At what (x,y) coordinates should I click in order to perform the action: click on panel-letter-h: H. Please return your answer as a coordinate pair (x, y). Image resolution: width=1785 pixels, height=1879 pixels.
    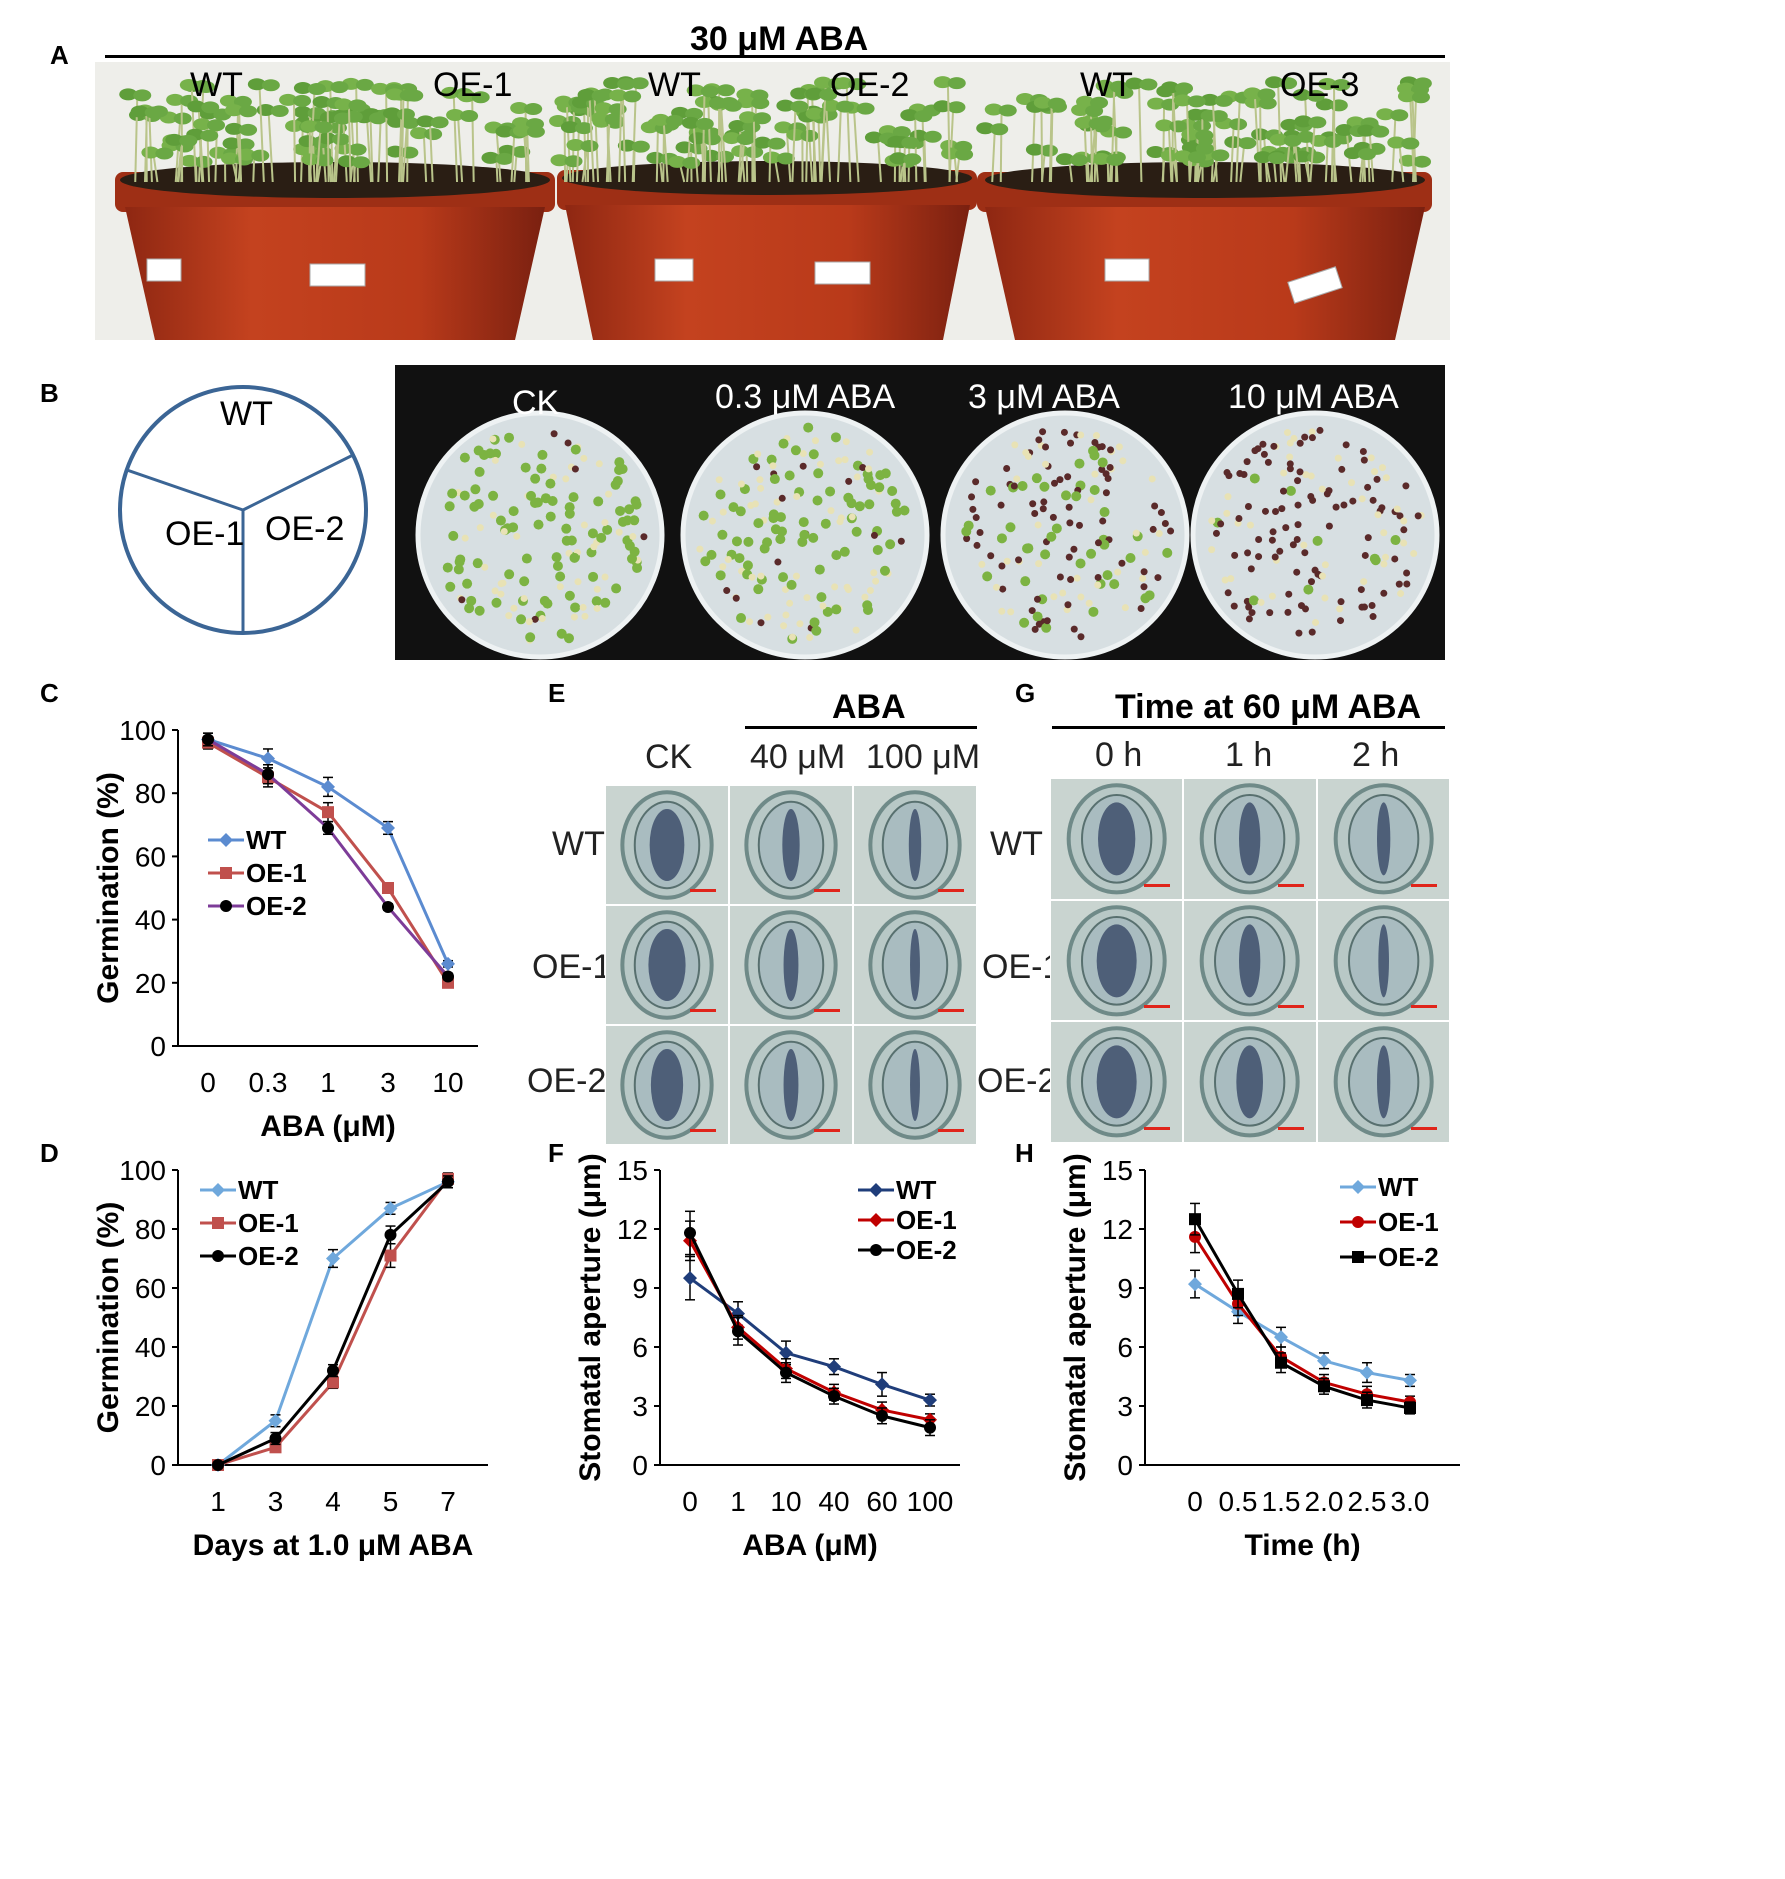
    Looking at the image, I should click on (1024, 1153).